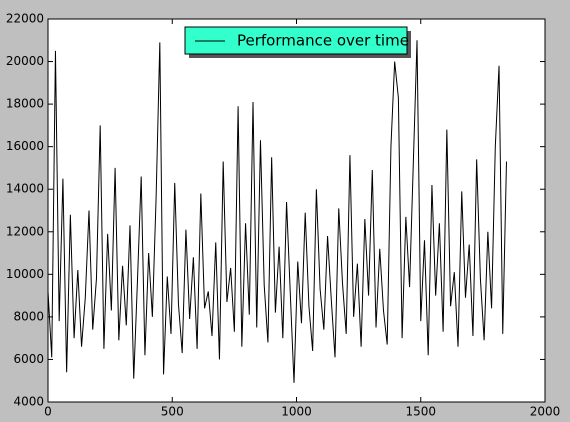 This screenshot has height=422, width=570. I want to click on y-tick-label: 8000, so click(28, 316).